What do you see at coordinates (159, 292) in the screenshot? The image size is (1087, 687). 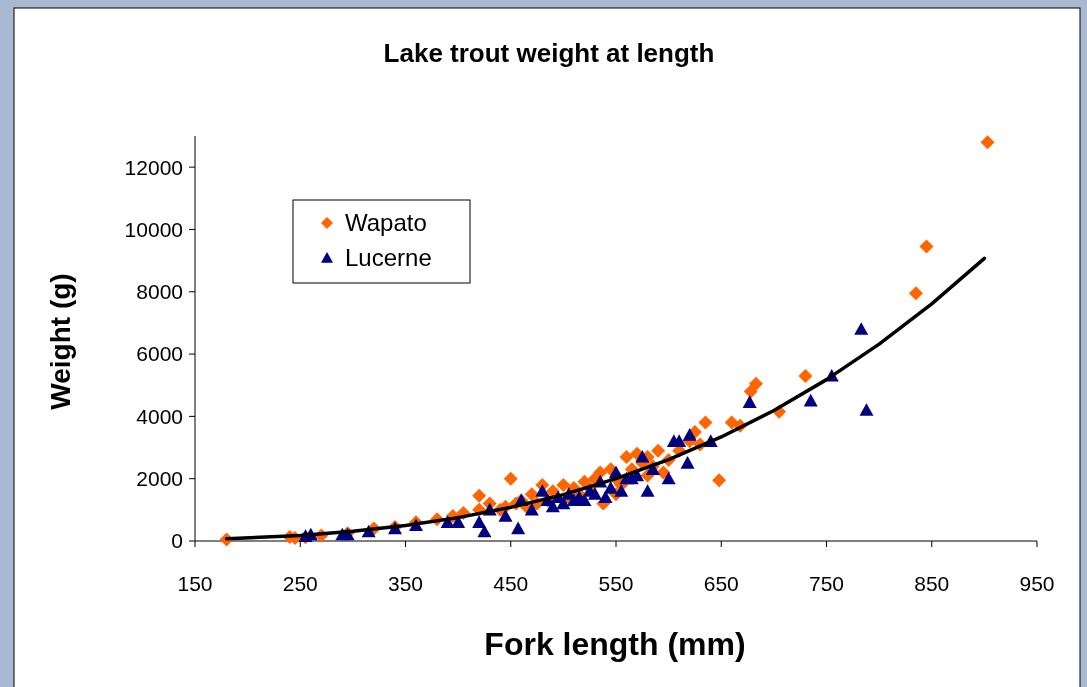 I see `y-tick-label: 8000` at bounding box center [159, 292].